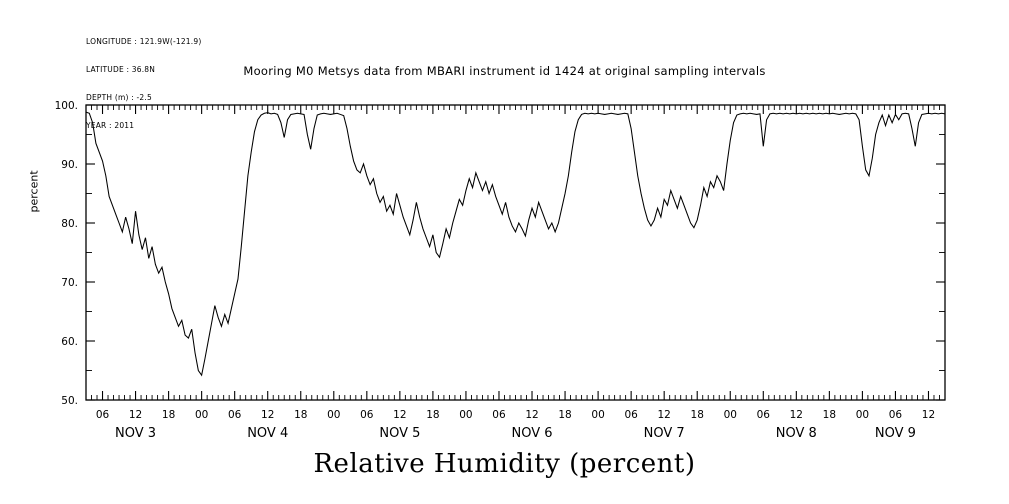 The height and width of the screenshot is (504, 1009). Describe the element at coordinates (69, 401) in the screenshot. I see `y-tick-label: 50.` at that location.